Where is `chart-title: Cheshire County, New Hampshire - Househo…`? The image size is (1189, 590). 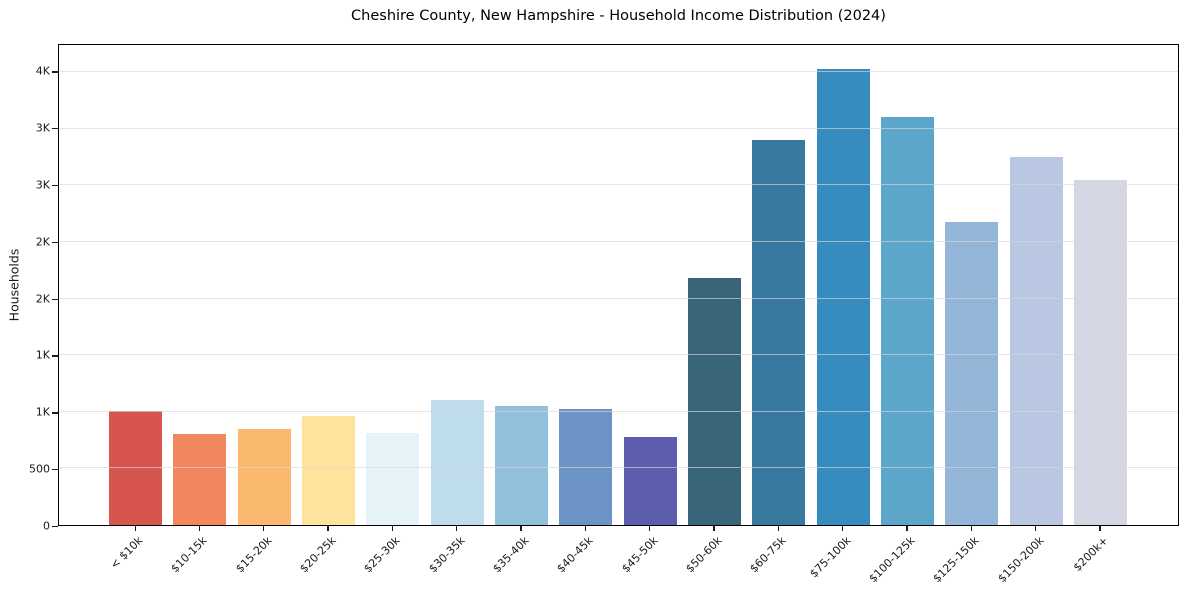 chart-title: Cheshire County, New Hampshire - Househo… is located at coordinates (618, 16).